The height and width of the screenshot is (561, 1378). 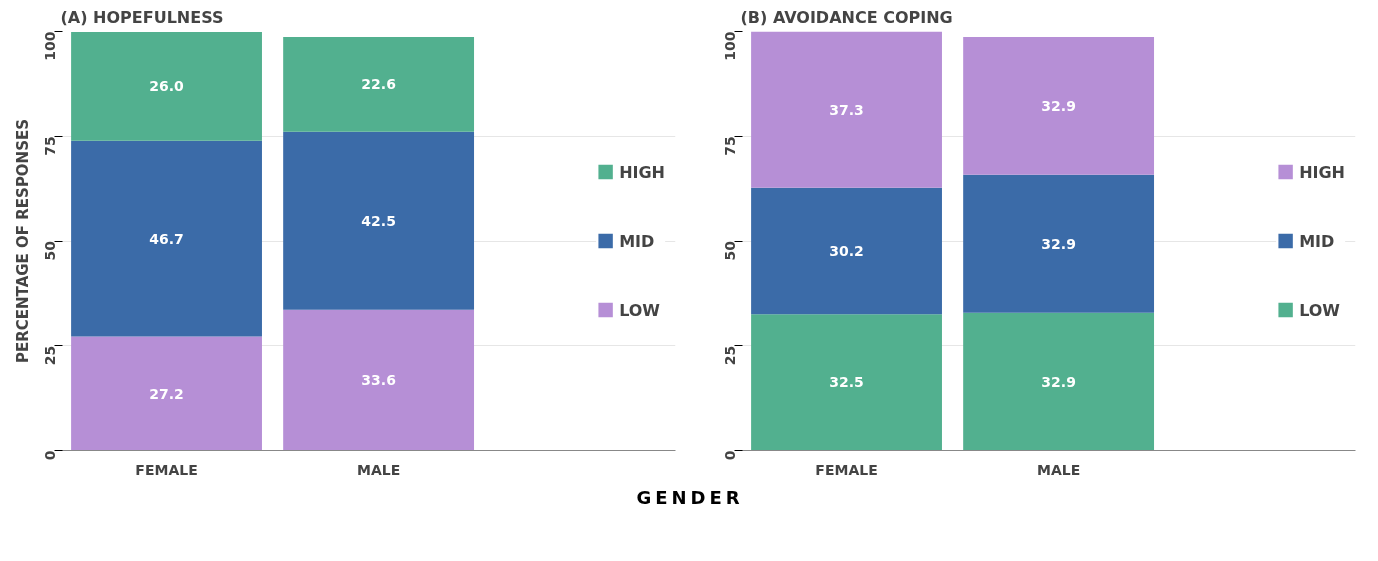 I want to click on data-label: 42.5, so click(x=378, y=220).